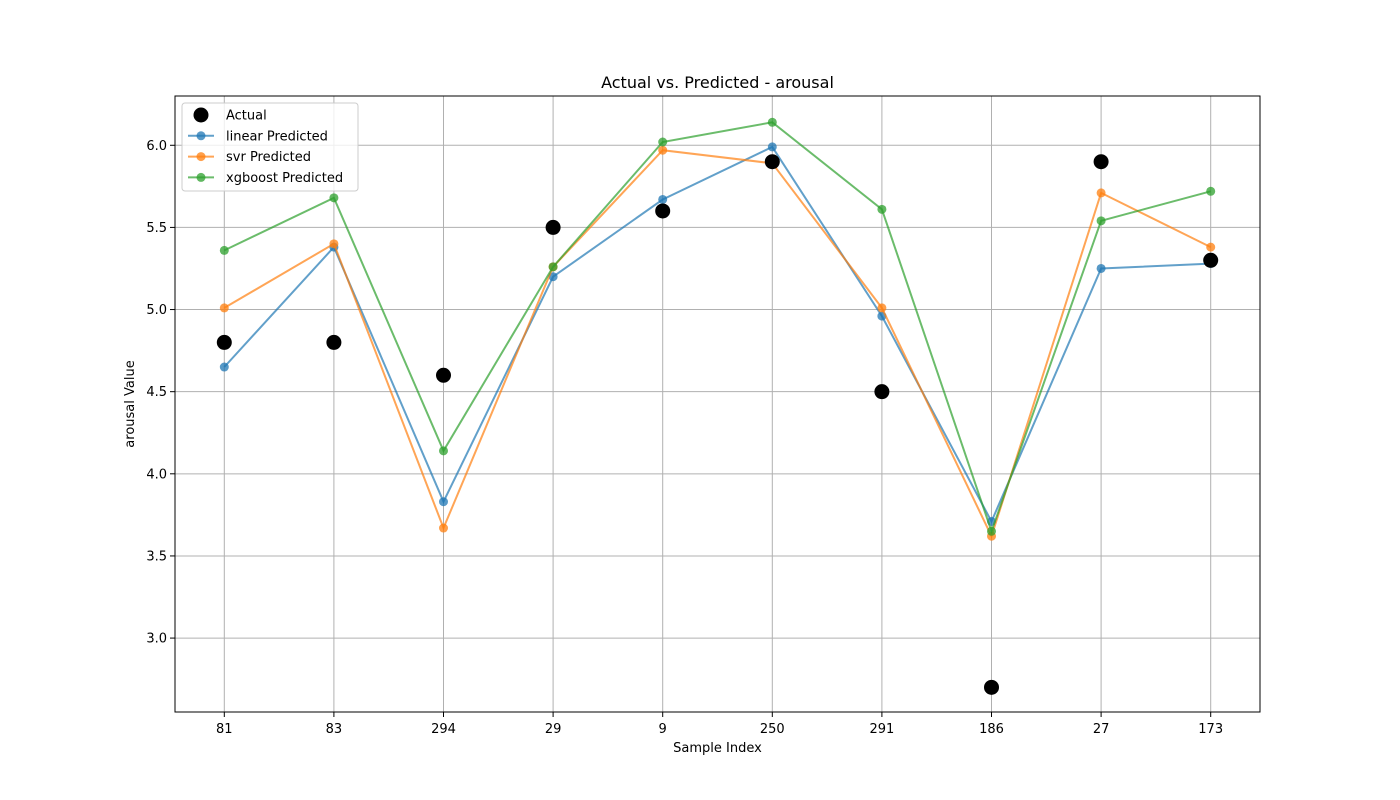 The height and width of the screenshot is (800, 1400). Describe the element at coordinates (553, 729) in the screenshot. I see `x-tick-label: 29` at that location.